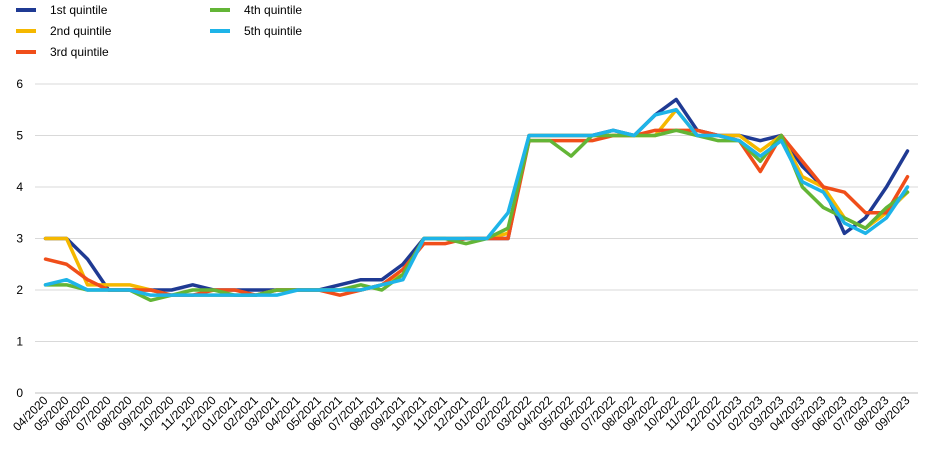  Describe the element at coordinates (19, 290) in the screenshot. I see `y-tick-label-2: 2` at that location.